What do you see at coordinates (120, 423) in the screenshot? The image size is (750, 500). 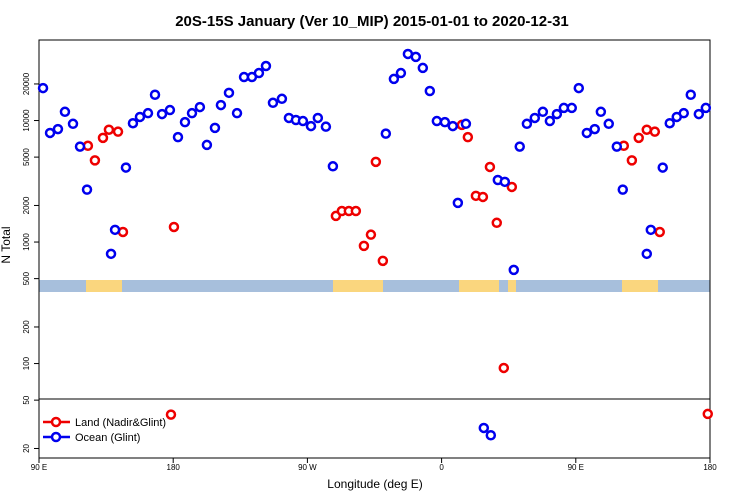 I see `legend-label: Land (Nadir&Glint)` at bounding box center [120, 423].